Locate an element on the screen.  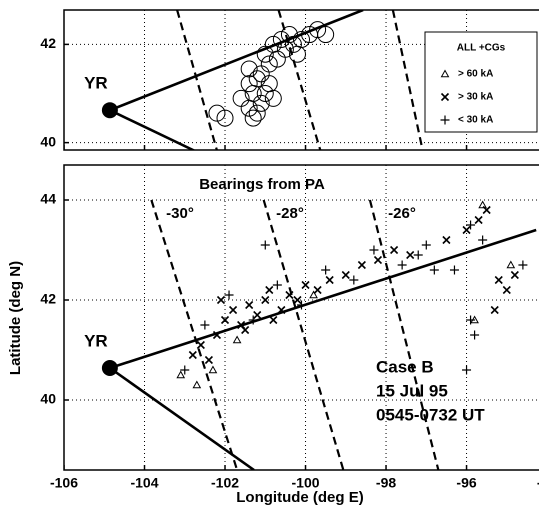
legend-box is located at coordinates (481, 82).